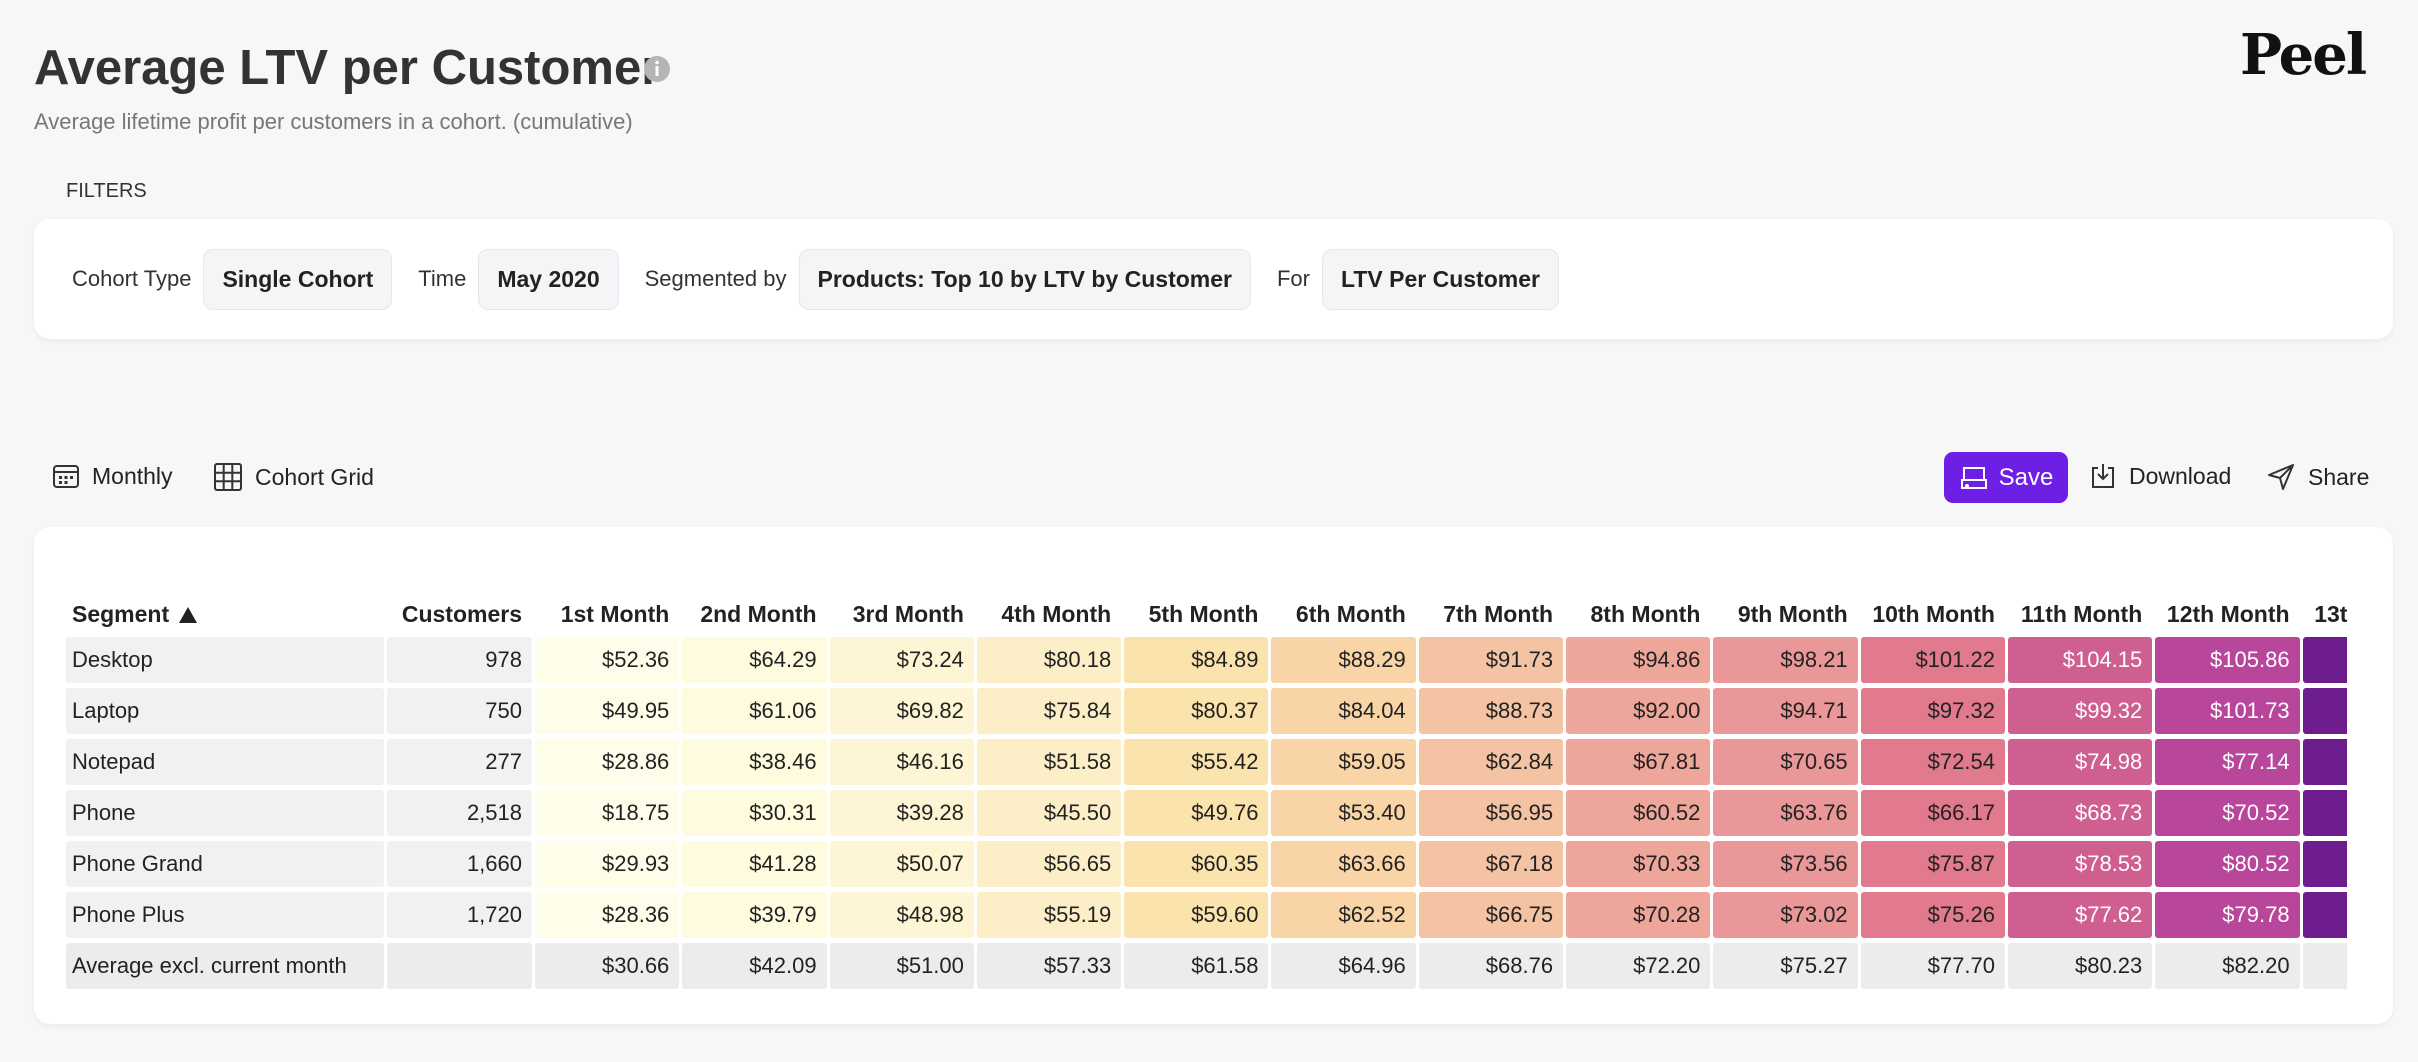 Image resolution: width=2418 pixels, height=1062 pixels. Describe the element at coordinates (1196, 660) in the screenshot. I see `ltv-cell: $84.89` at that location.